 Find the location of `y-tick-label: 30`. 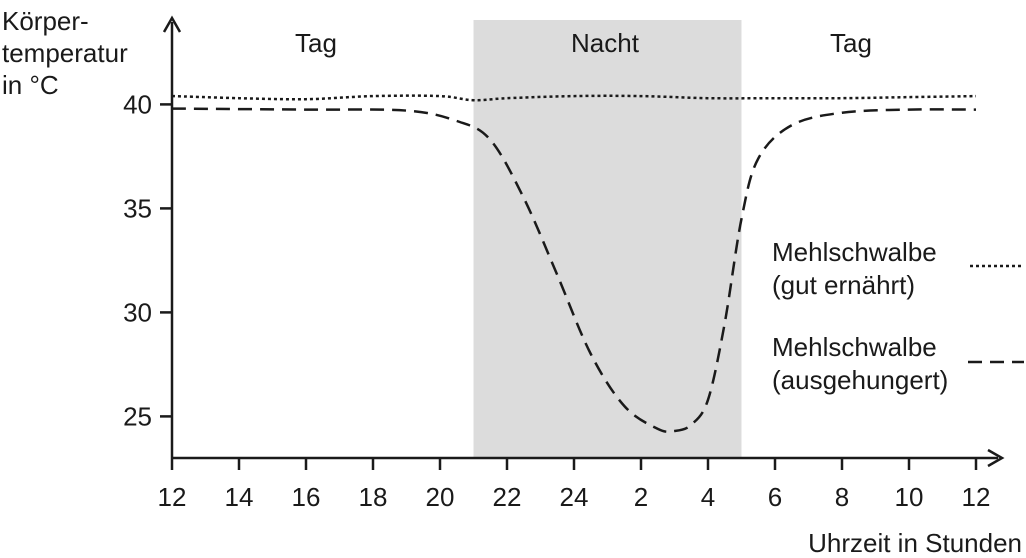

y-tick-label: 30 is located at coordinates (137, 312).